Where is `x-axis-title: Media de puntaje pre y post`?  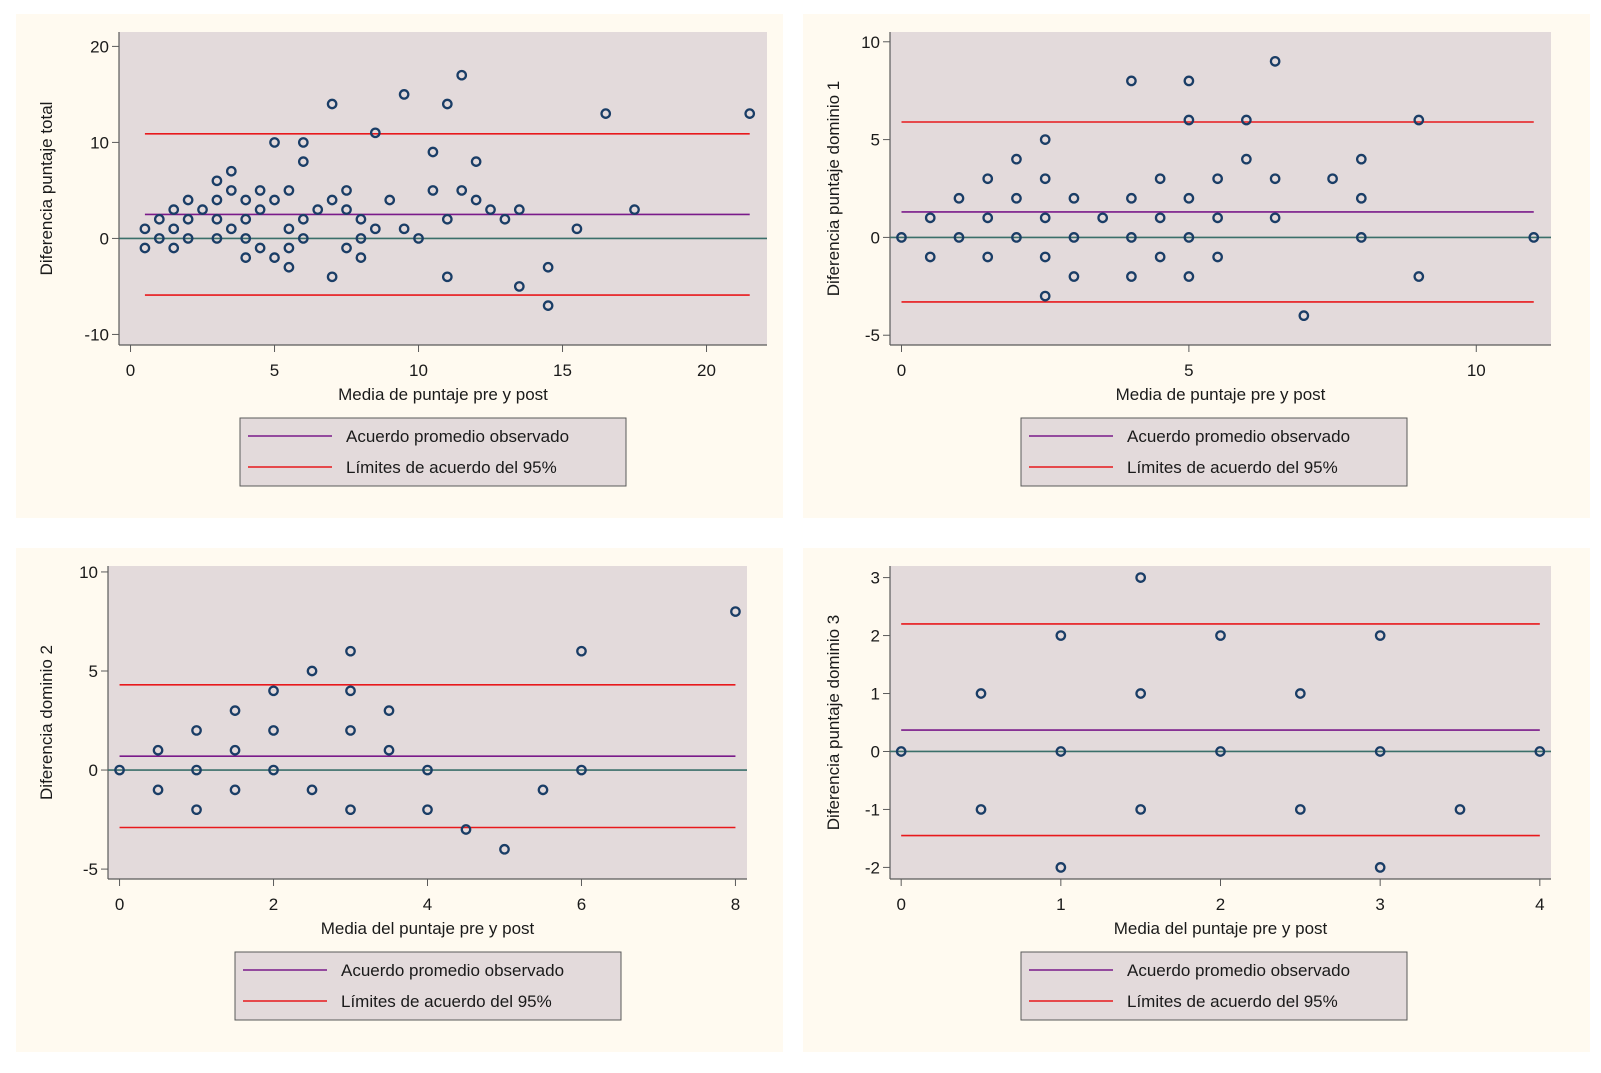 x-axis-title: Media de puntaje pre y post is located at coordinates (443, 394).